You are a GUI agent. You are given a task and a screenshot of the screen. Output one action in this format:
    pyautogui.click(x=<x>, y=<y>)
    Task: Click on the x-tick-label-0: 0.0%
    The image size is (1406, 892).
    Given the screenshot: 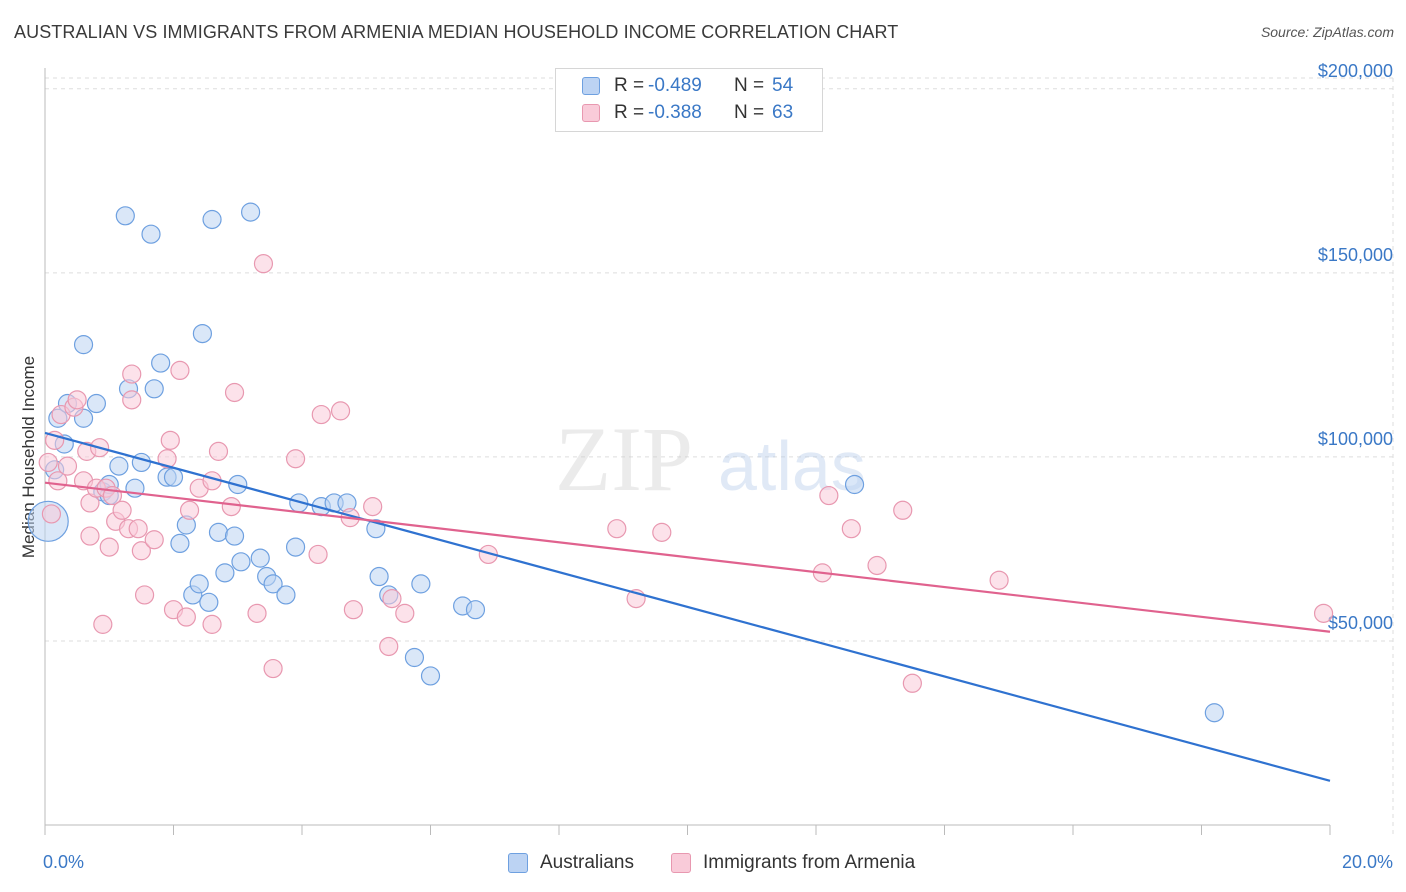 What is the action you would take?
    pyautogui.click(x=63, y=862)
    